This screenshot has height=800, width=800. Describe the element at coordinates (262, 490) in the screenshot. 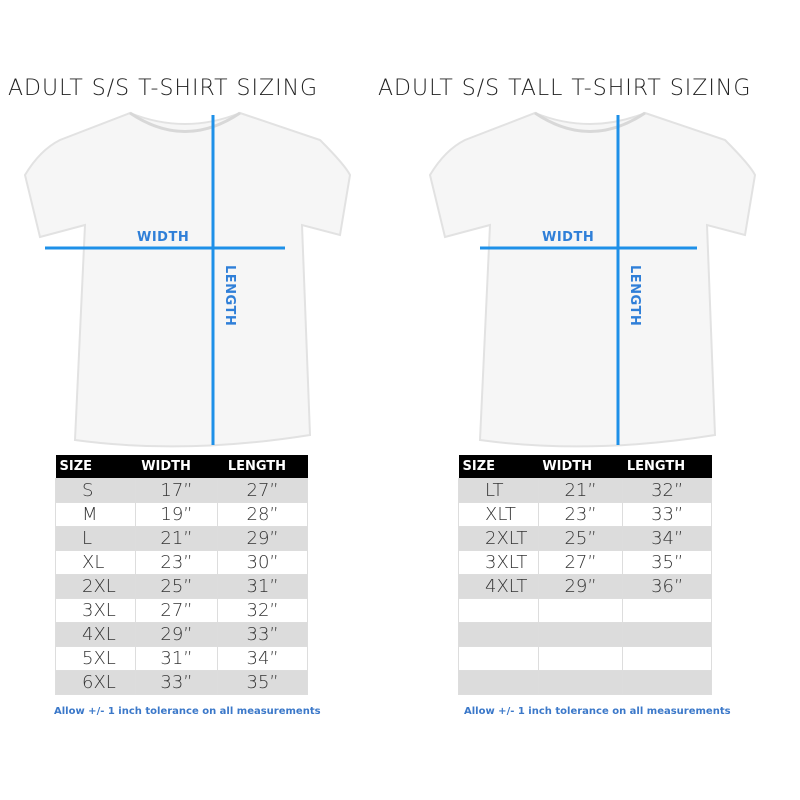

I see `length-cell: 27”` at that location.